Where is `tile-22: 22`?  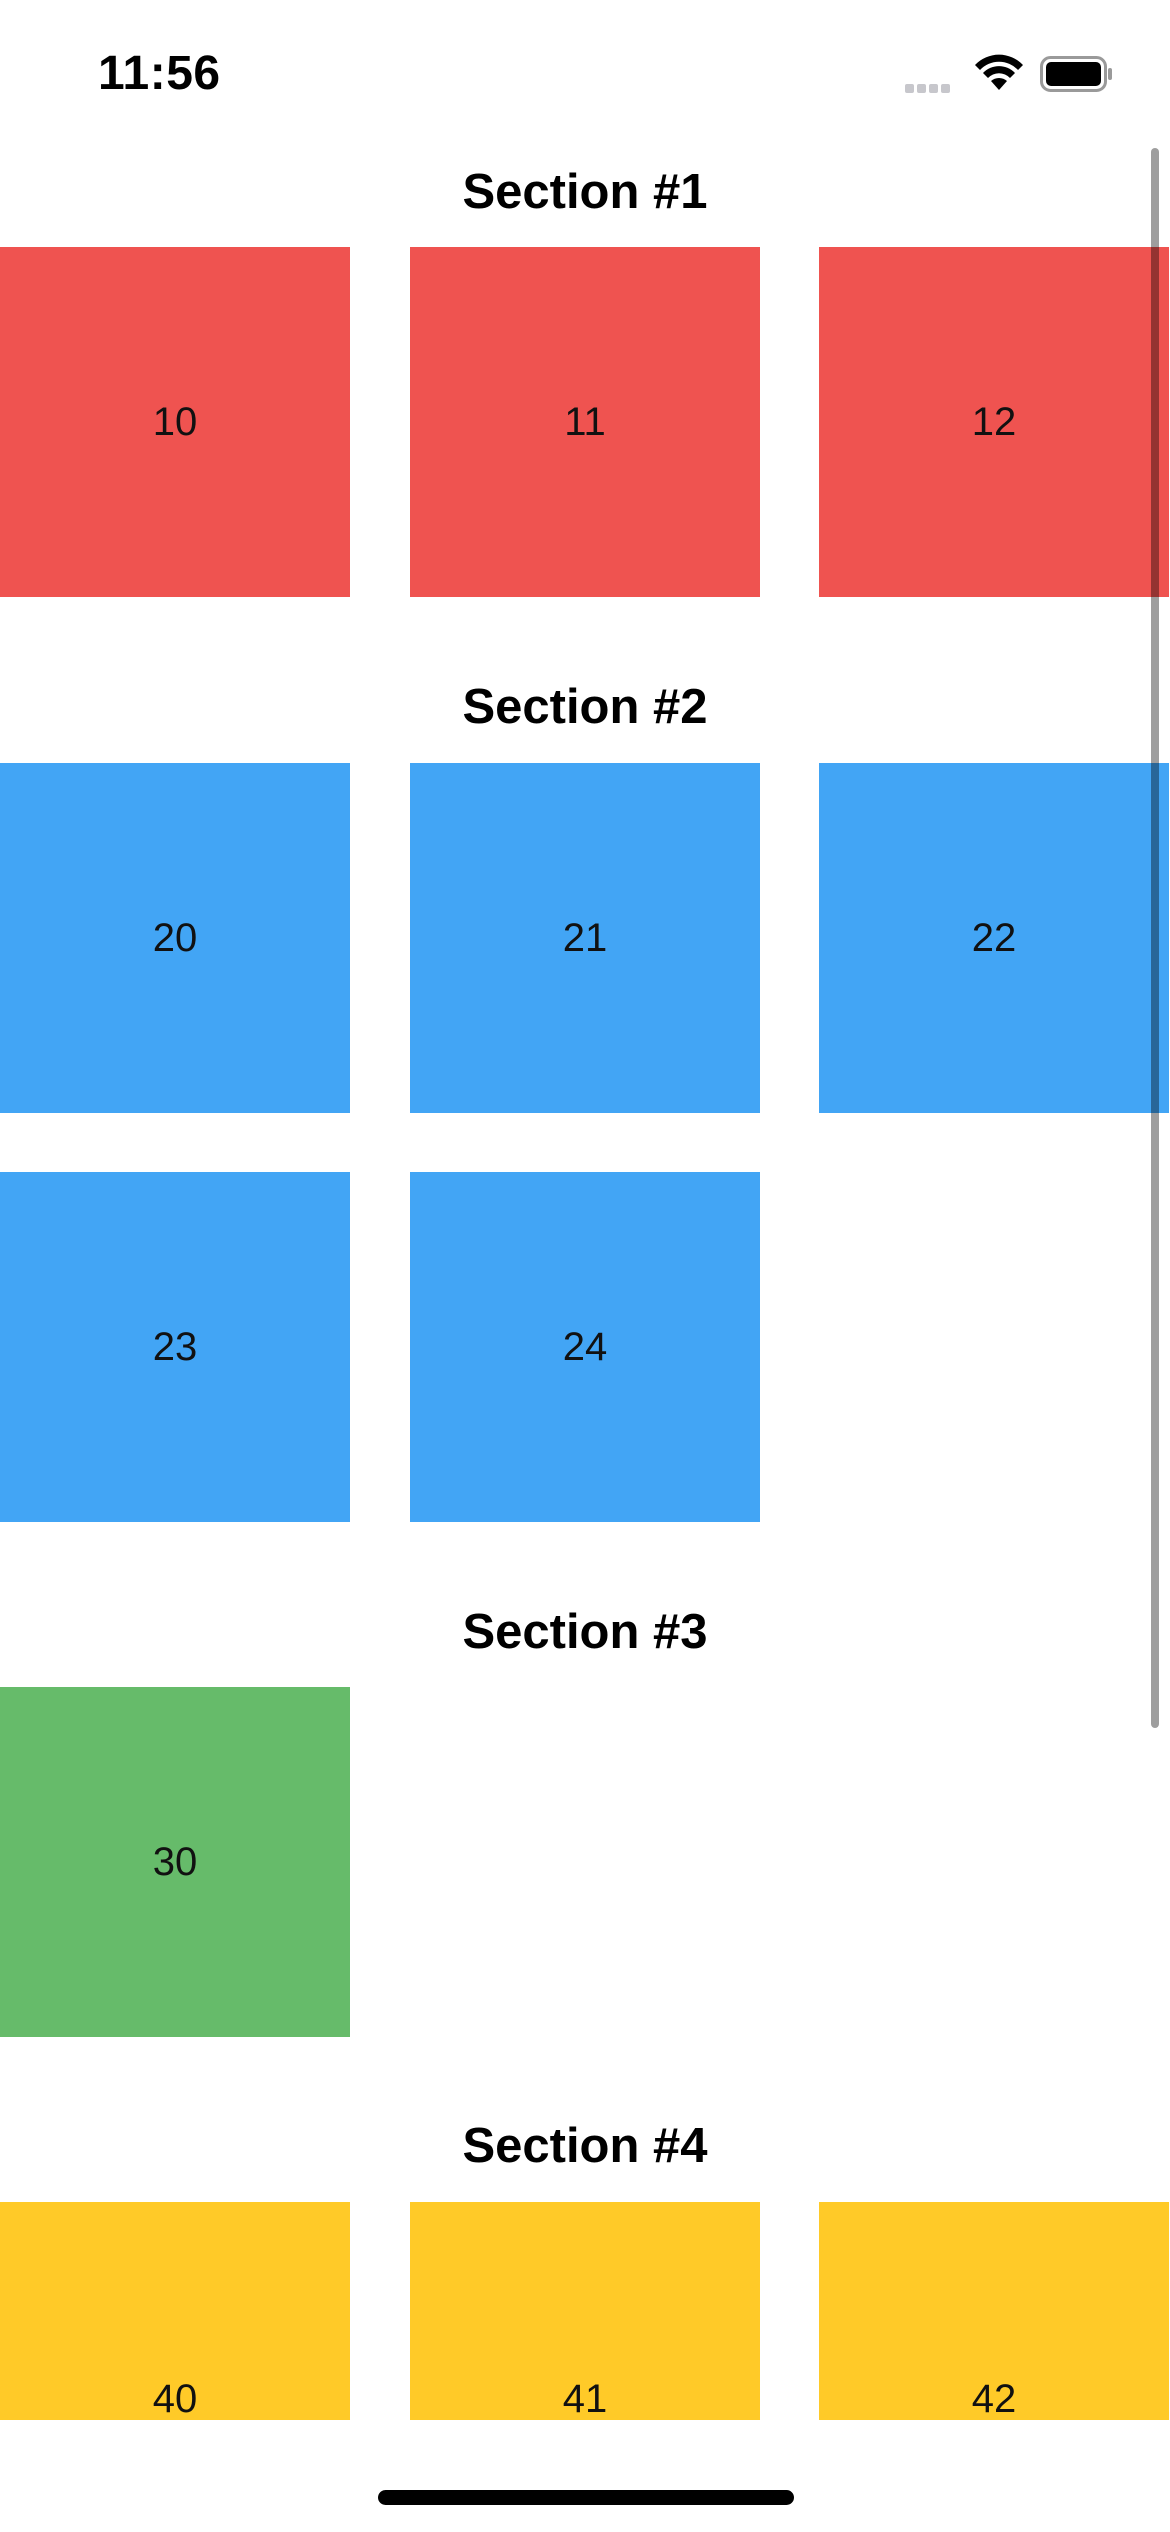
tile-22: 22 is located at coordinates (994, 938).